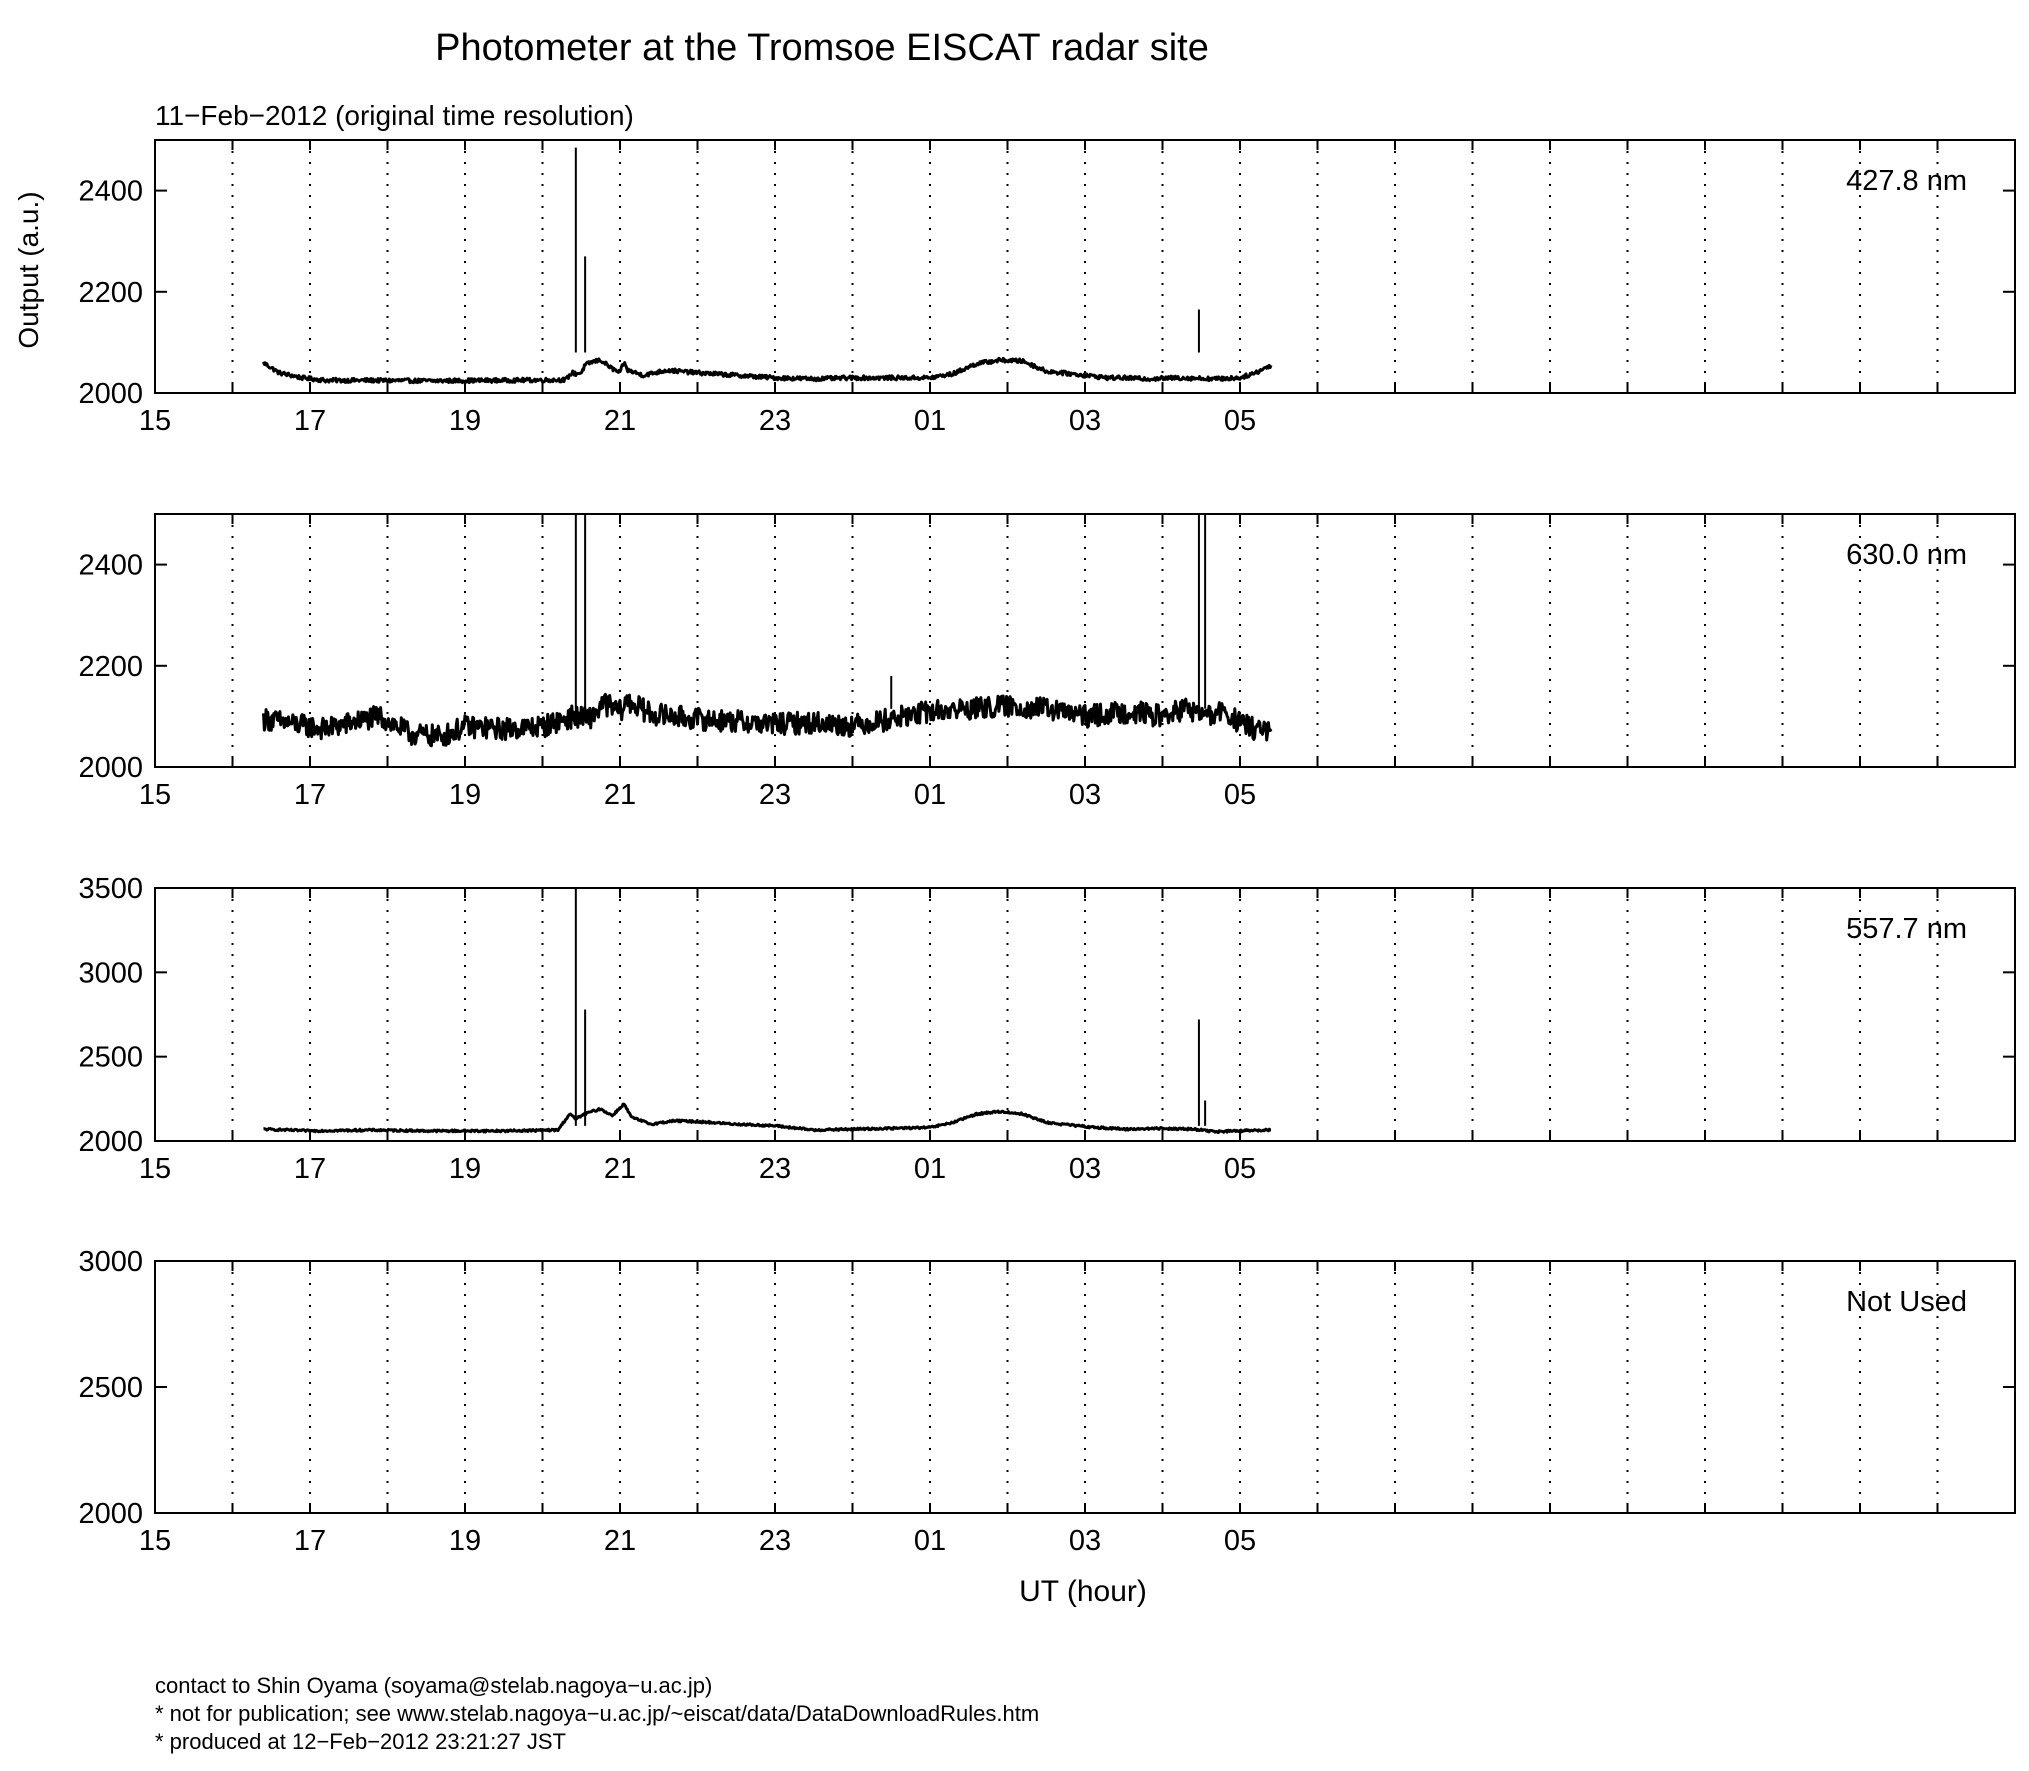  I want to click on panel-label: 630.0 nm, so click(1906, 555).